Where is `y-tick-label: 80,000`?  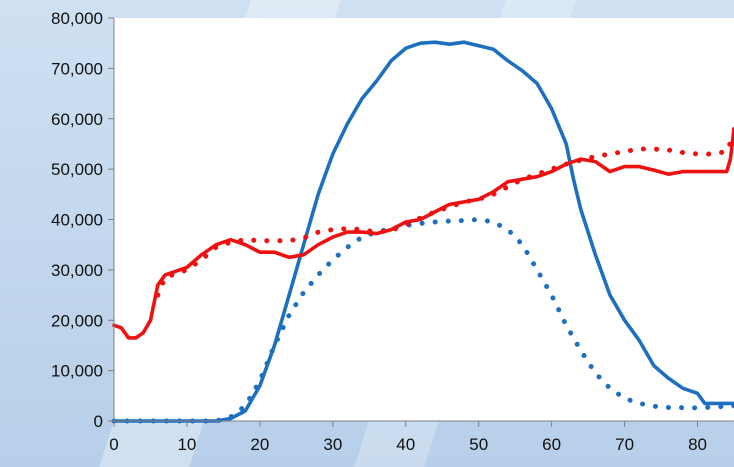
y-tick-label: 80,000 is located at coordinates (77, 18).